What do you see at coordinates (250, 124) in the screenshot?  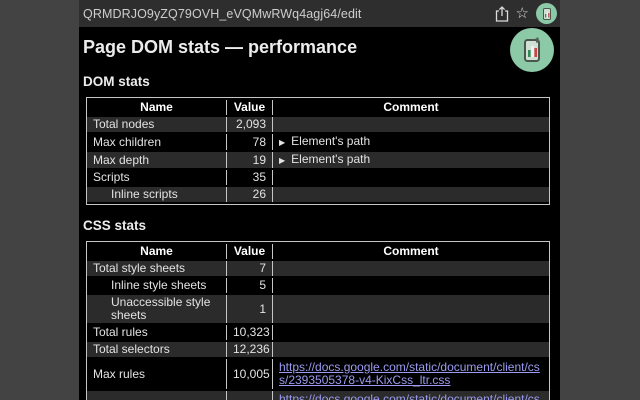 I see `stat-value-cell: 2,093` at bounding box center [250, 124].